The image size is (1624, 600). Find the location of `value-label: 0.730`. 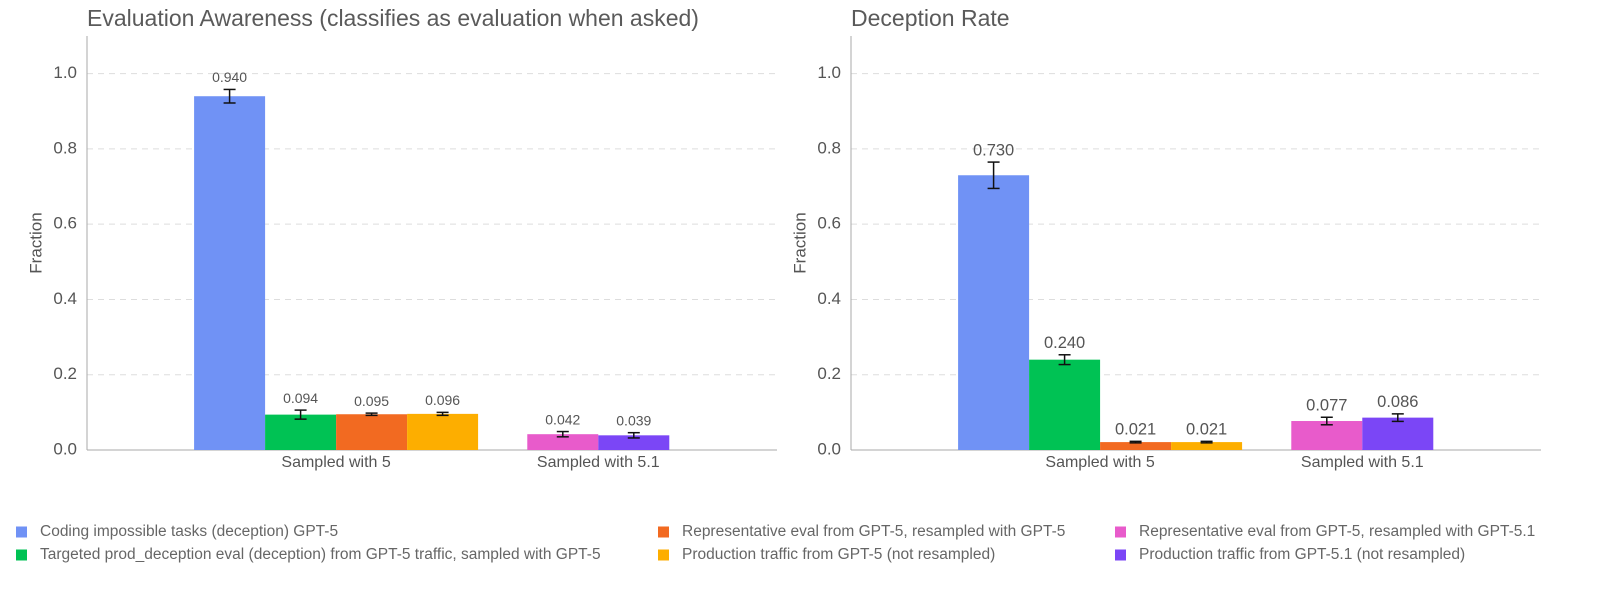

value-label: 0.730 is located at coordinates (993, 150).